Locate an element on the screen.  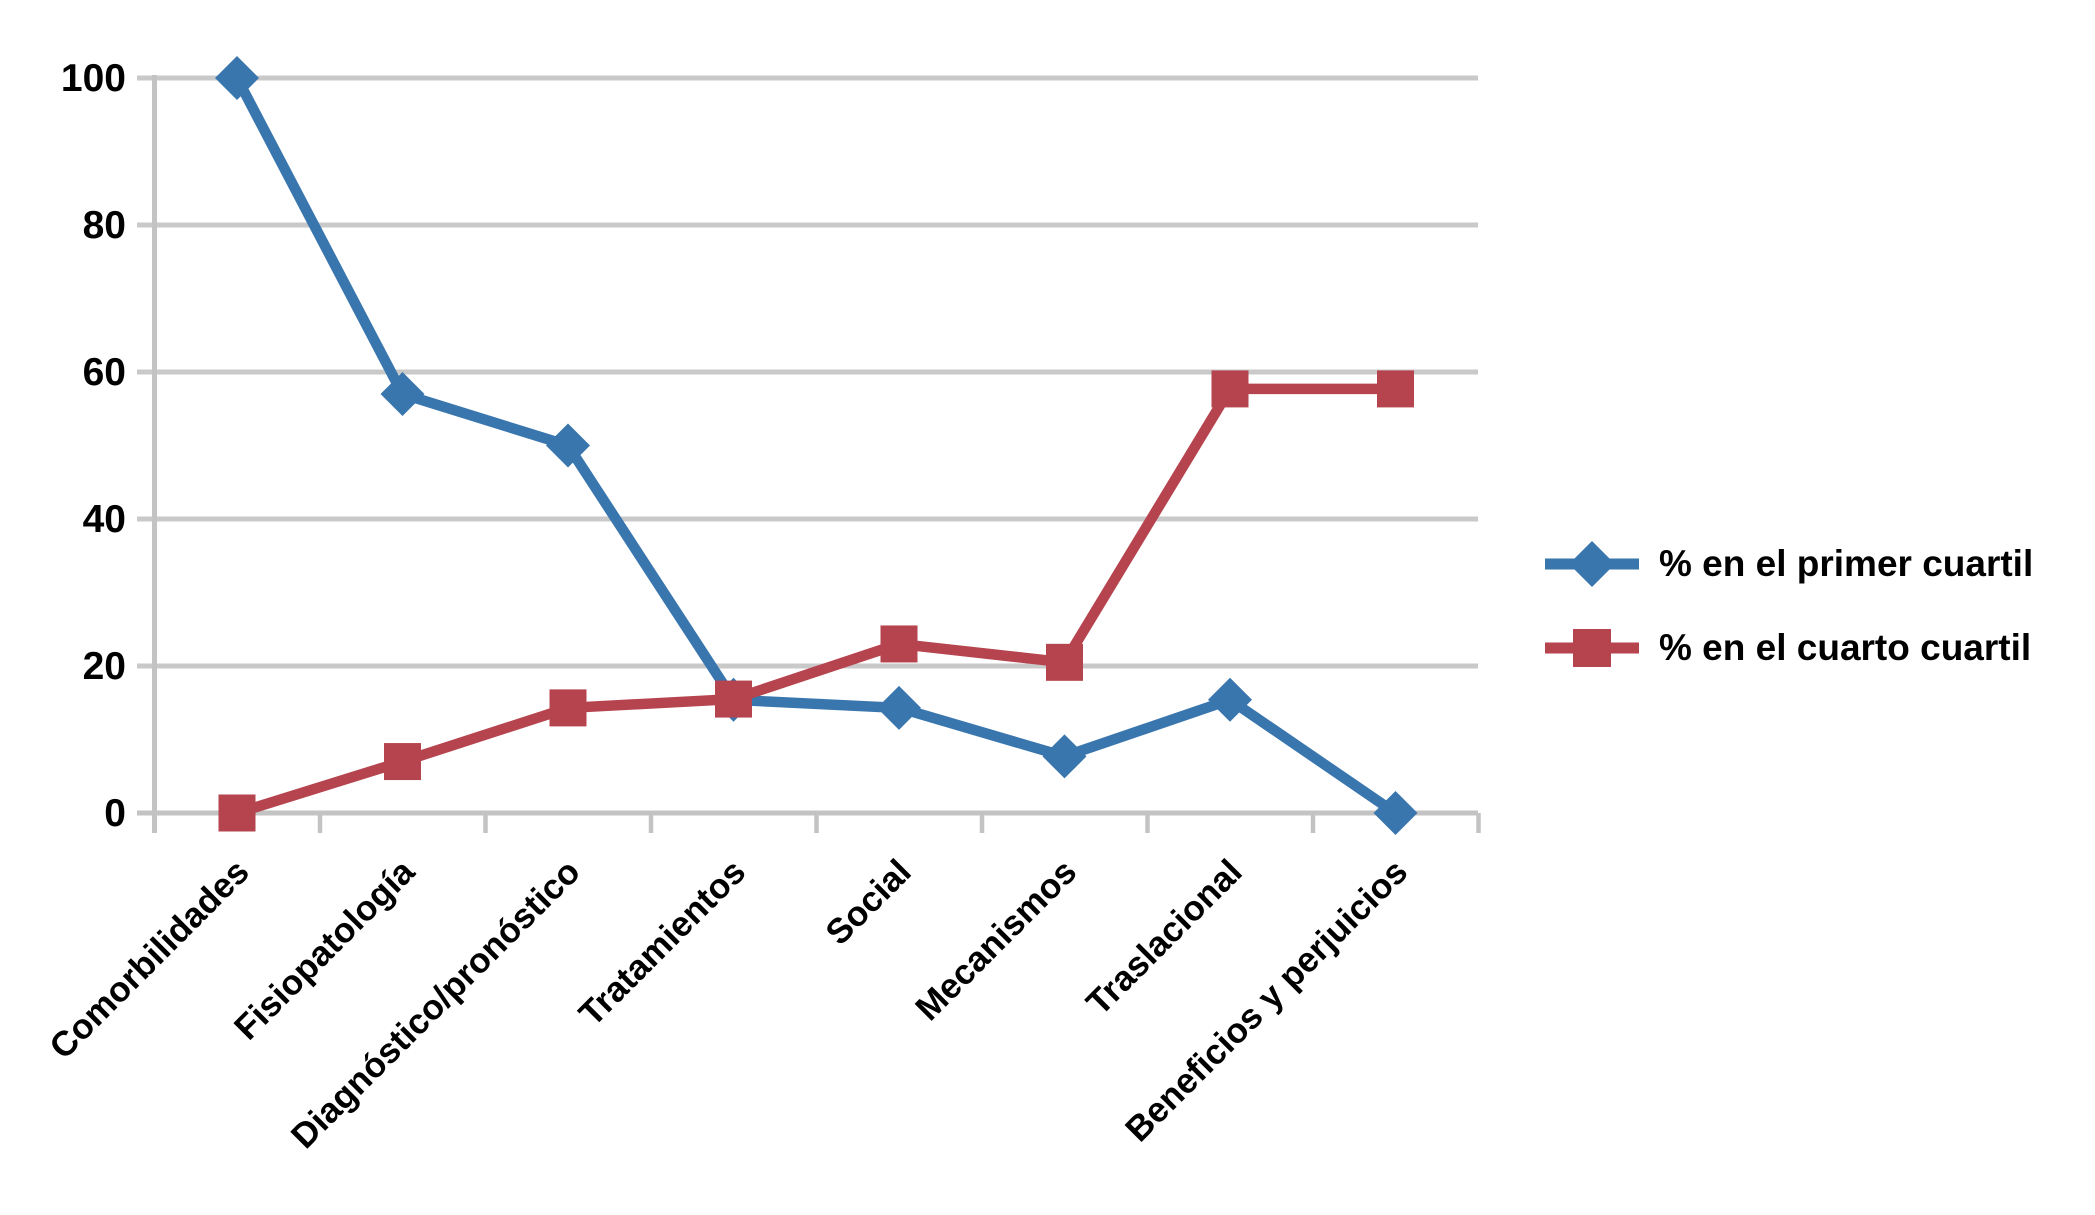
y-axis-tick-label: 40 is located at coordinates (104, 519).